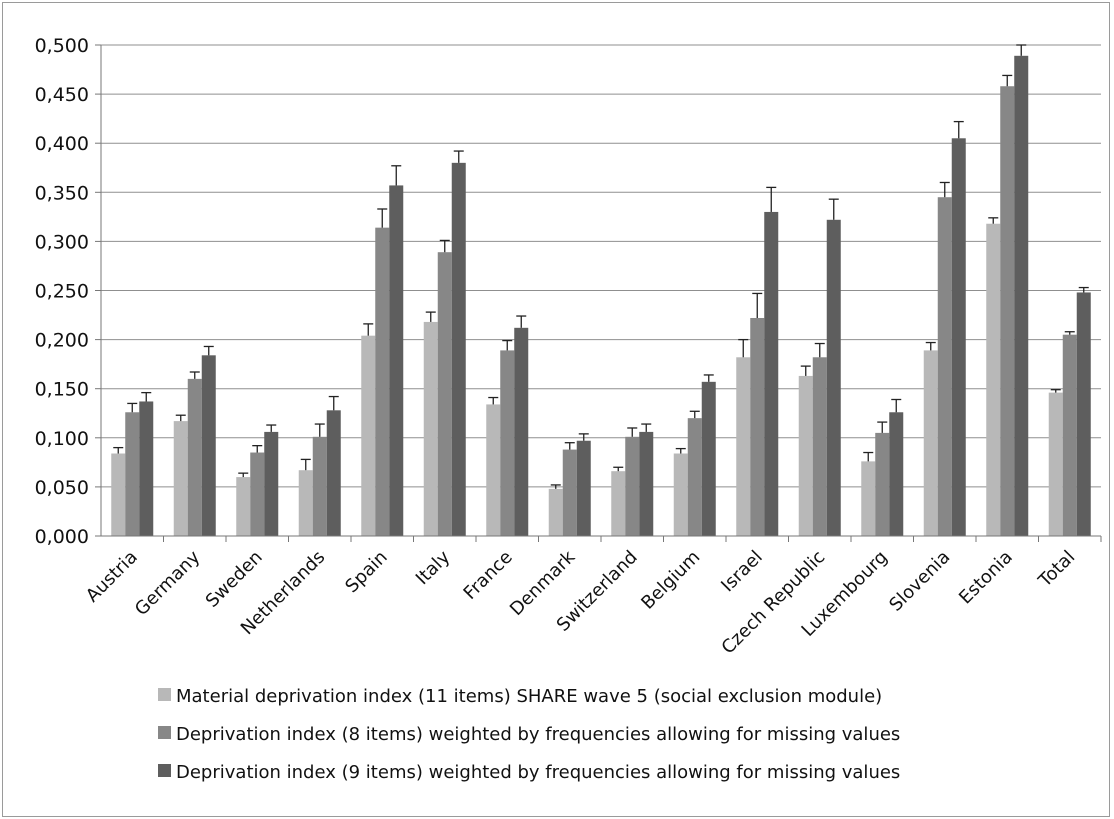 The image size is (1114, 819). What do you see at coordinates (62, 46) in the screenshot?
I see `y-tick-label: 0,500` at bounding box center [62, 46].